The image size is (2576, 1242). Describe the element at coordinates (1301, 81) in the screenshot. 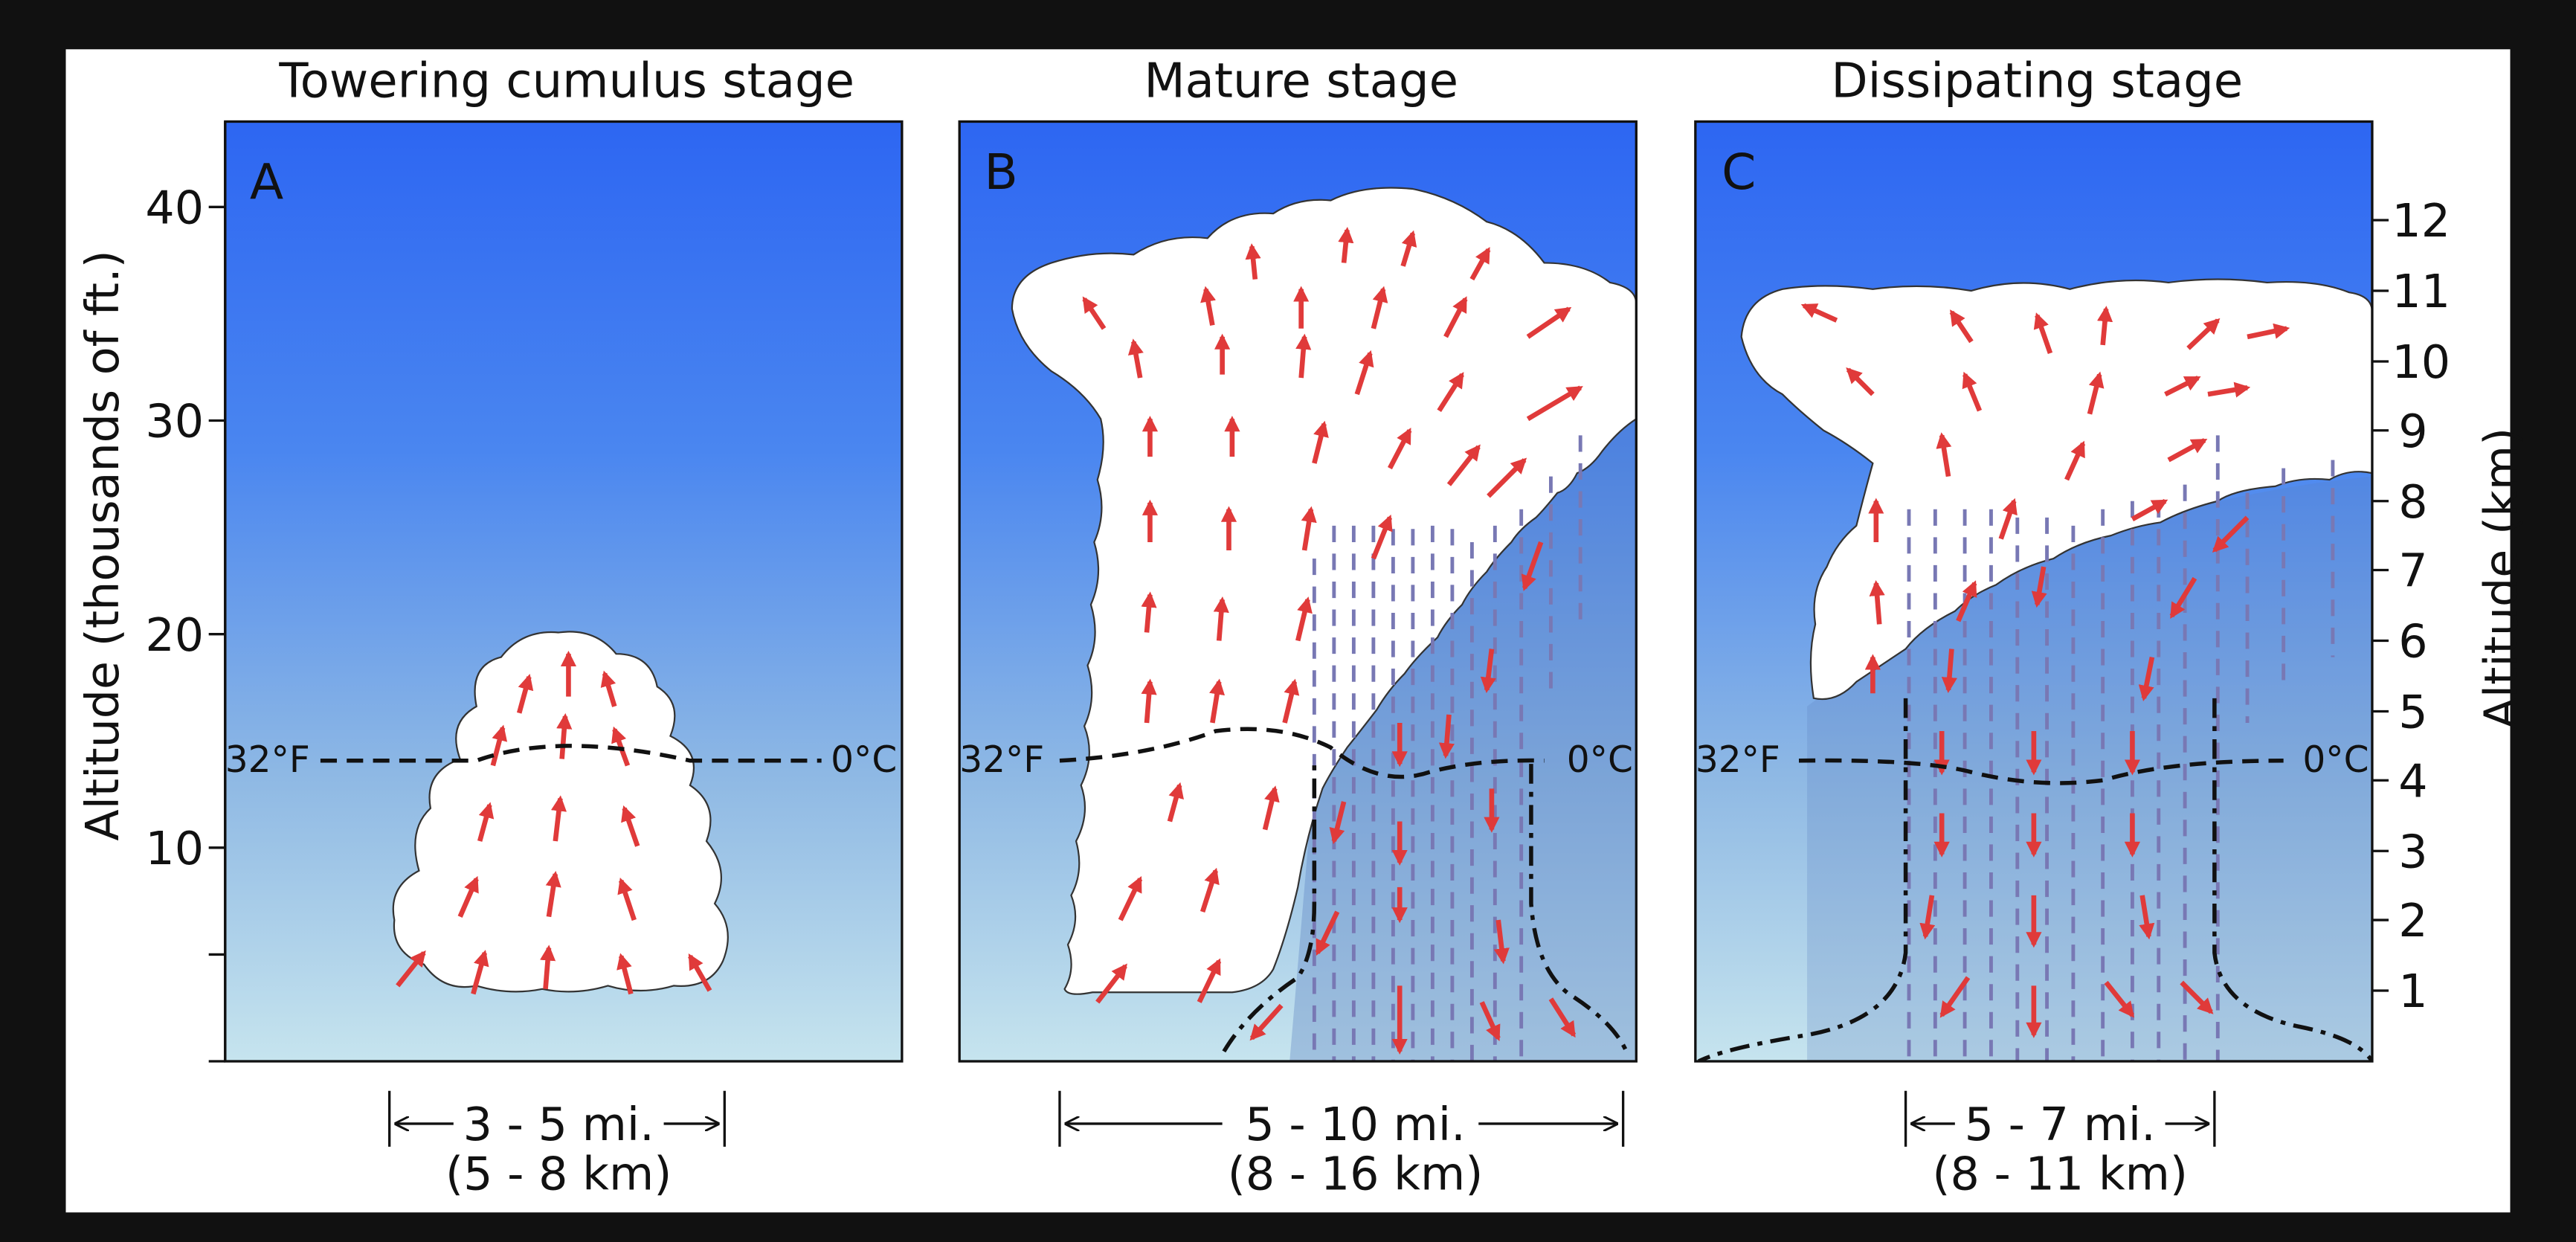

I see `panel-b-title: Mature stage` at that location.